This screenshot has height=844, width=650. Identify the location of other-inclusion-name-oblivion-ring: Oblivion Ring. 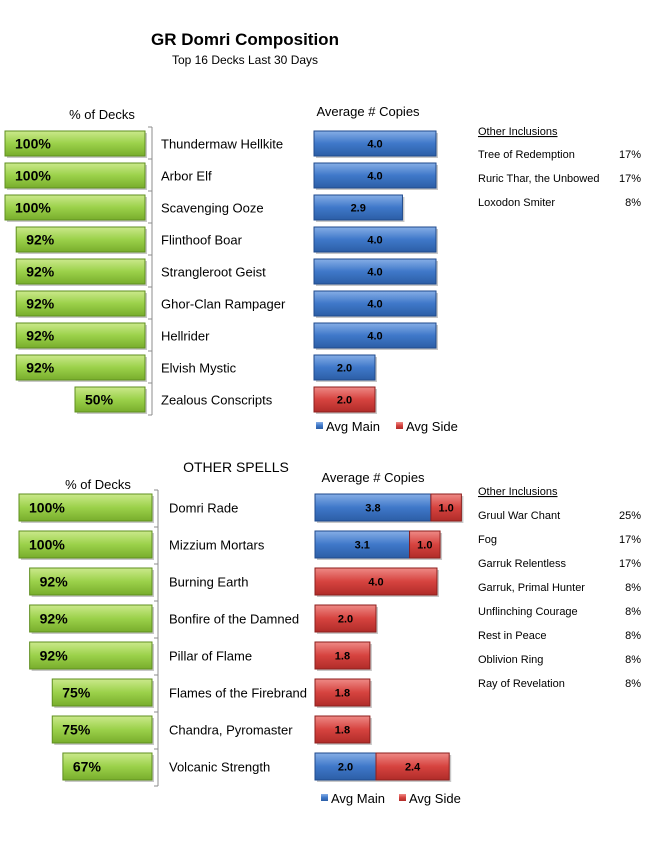
(510, 660).